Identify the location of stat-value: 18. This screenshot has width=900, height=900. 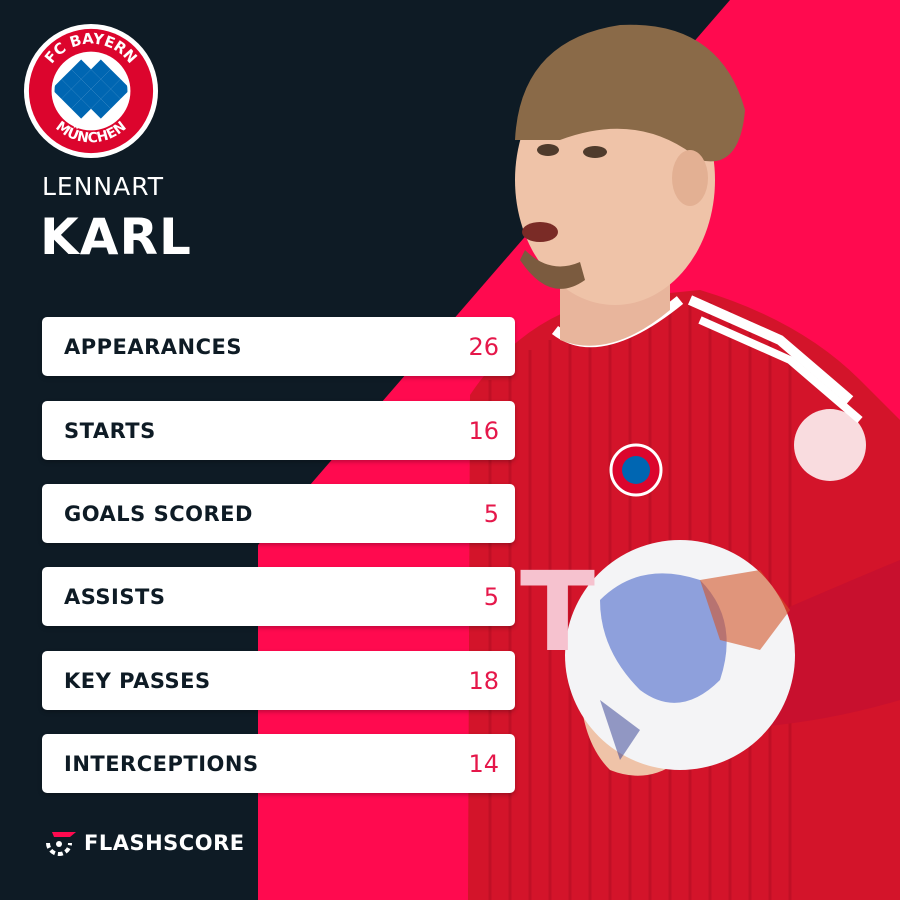
(483, 681).